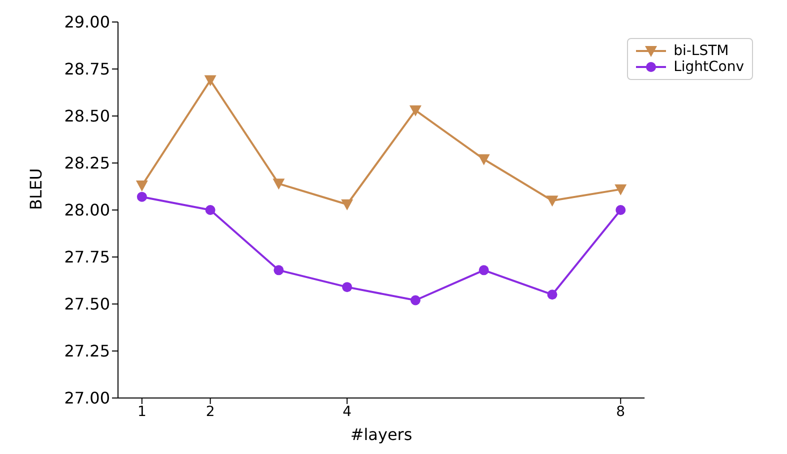  What do you see at coordinates (87, 210) in the screenshot?
I see `y-tick-label: 28.00` at bounding box center [87, 210].